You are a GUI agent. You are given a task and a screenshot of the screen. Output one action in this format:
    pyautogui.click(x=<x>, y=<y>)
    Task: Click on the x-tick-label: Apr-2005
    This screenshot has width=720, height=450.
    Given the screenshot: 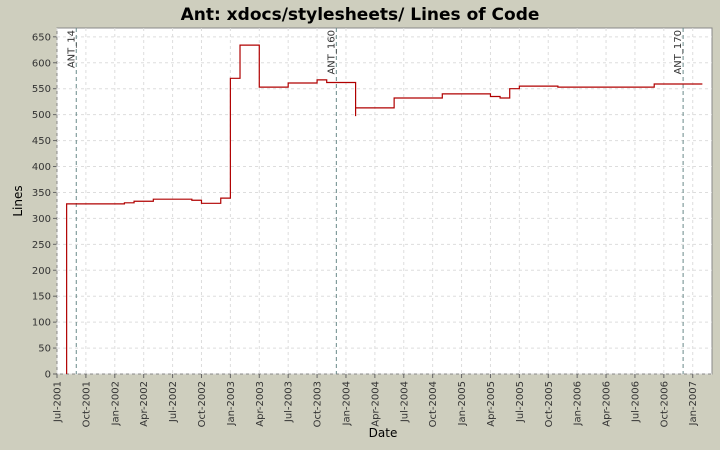 What is the action you would take?
    pyautogui.click(x=491, y=404)
    